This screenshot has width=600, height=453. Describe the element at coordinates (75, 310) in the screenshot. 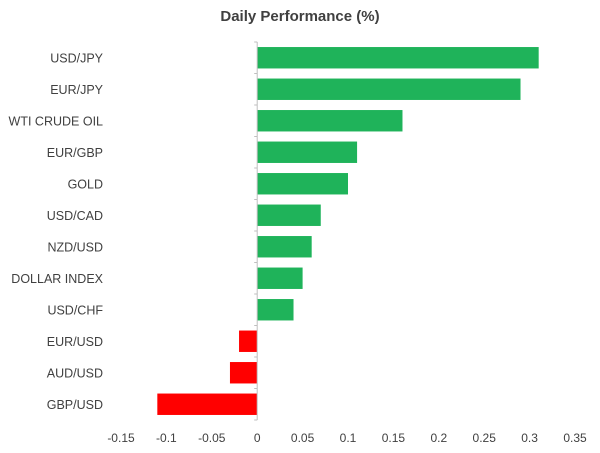

I see `category-label-usd-chf: USD/CHF` at that location.